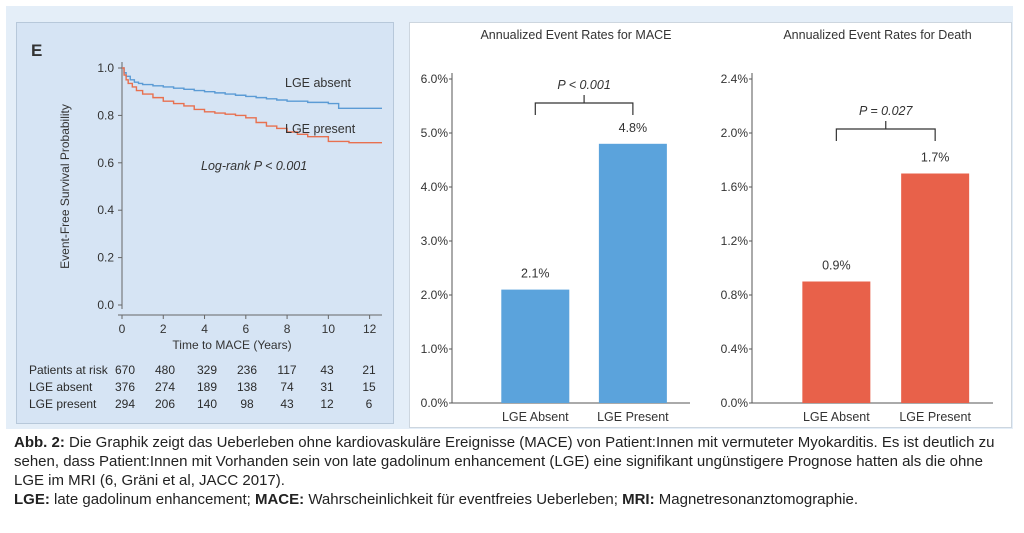 The image size is (1024, 533). I want to click on y-tick-label: 0.2, so click(105, 258).